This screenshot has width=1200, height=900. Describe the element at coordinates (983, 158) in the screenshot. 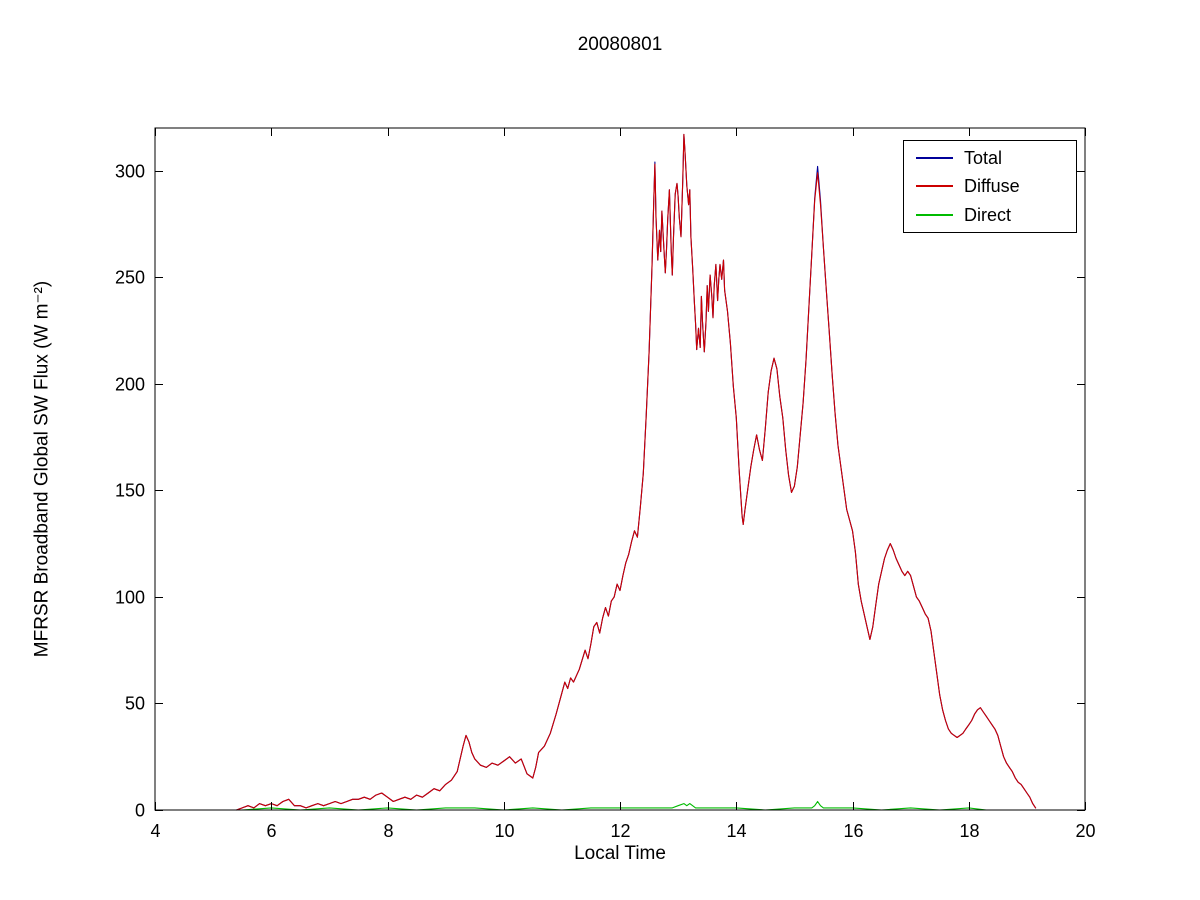

I see `legend-label-total: Total` at that location.